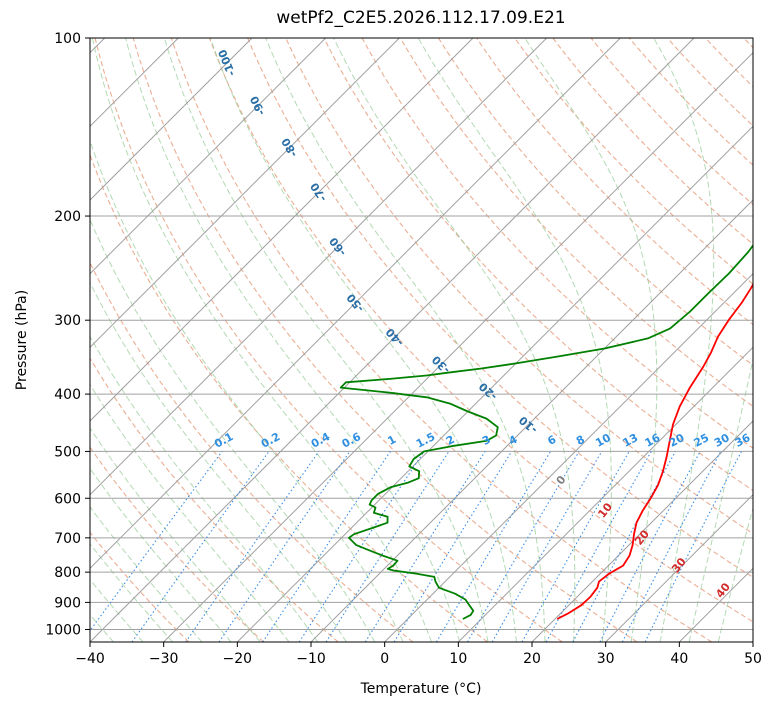 The width and height of the screenshot is (775, 708). Describe the element at coordinates (532, 659) in the screenshot. I see `x-tick-label: 20` at that location.